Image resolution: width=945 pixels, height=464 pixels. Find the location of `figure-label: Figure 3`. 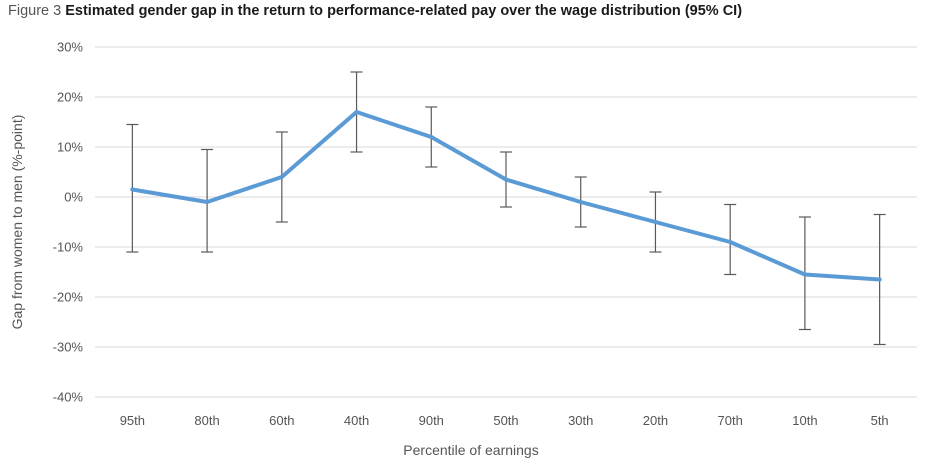

figure-label: Figure 3 is located at coordinates (35, 11).